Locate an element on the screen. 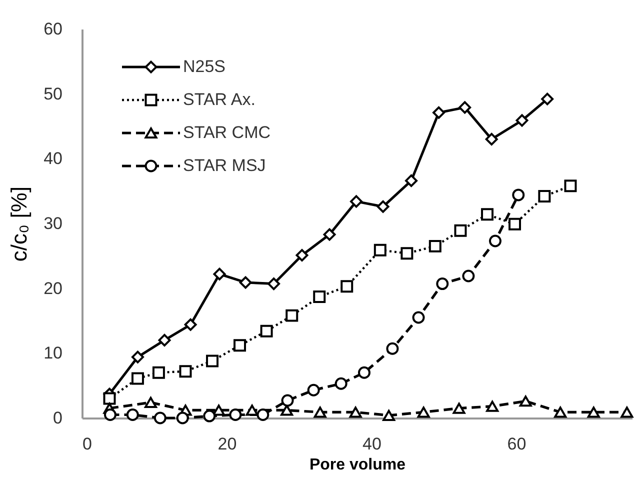  y-tick-label: 40 is located at coordinates (53, 158).